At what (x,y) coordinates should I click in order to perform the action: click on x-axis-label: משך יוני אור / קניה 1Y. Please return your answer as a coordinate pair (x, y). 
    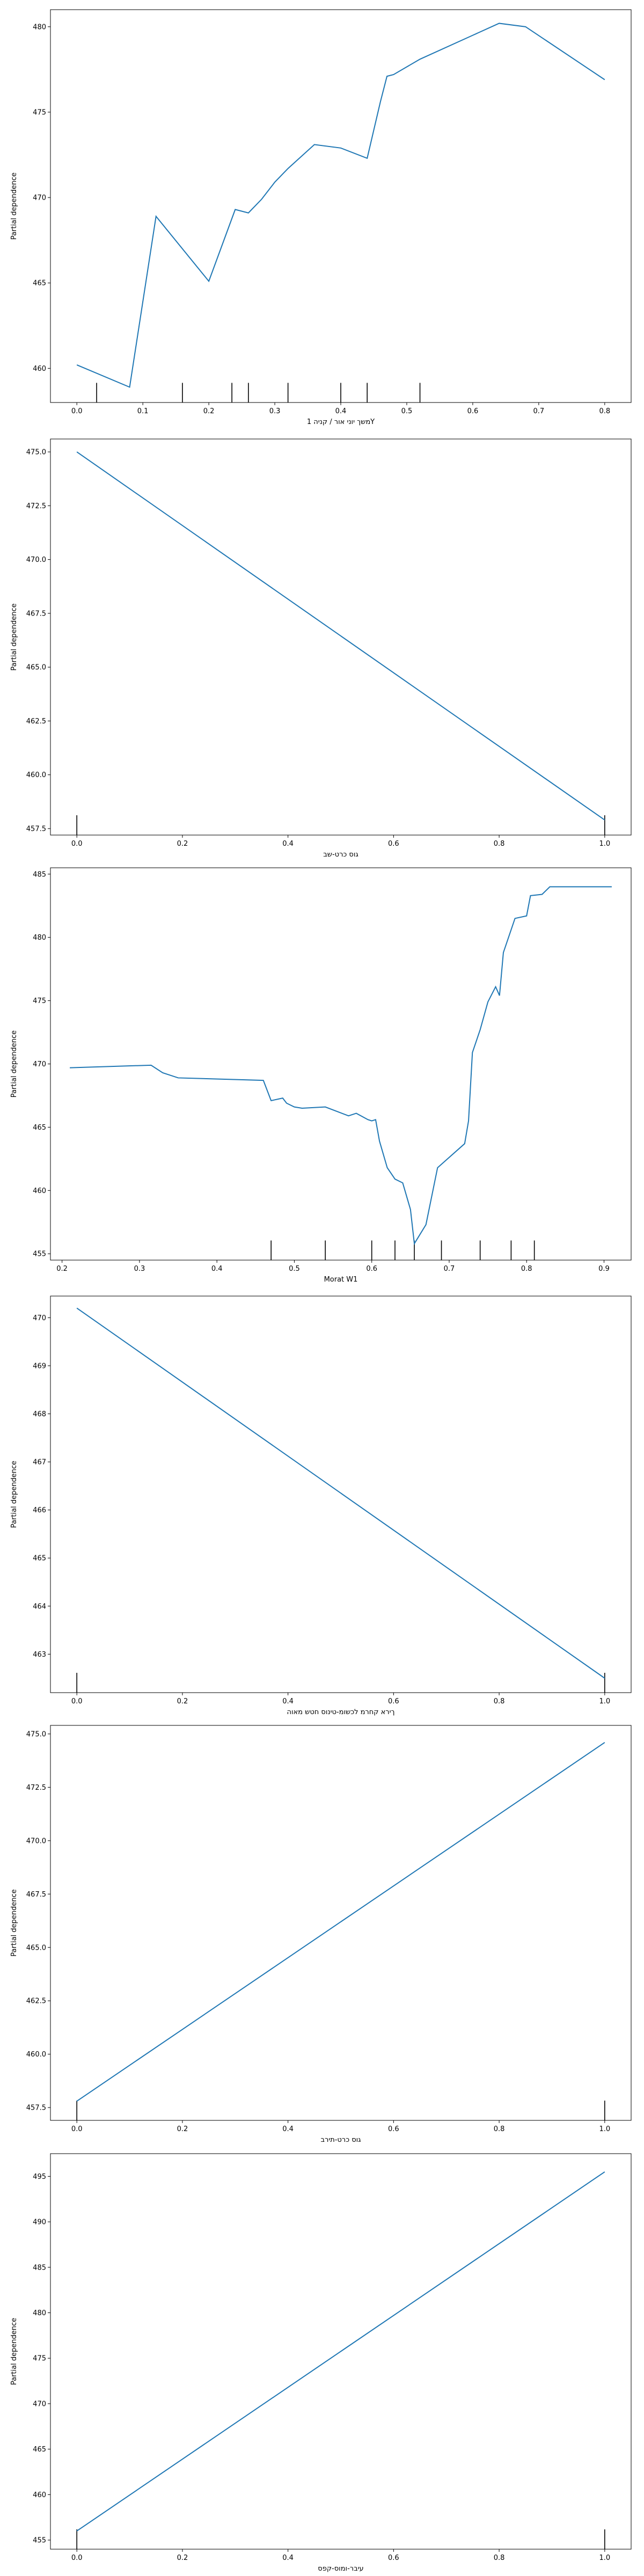
    Looking at the image, I should click on (341, 422).